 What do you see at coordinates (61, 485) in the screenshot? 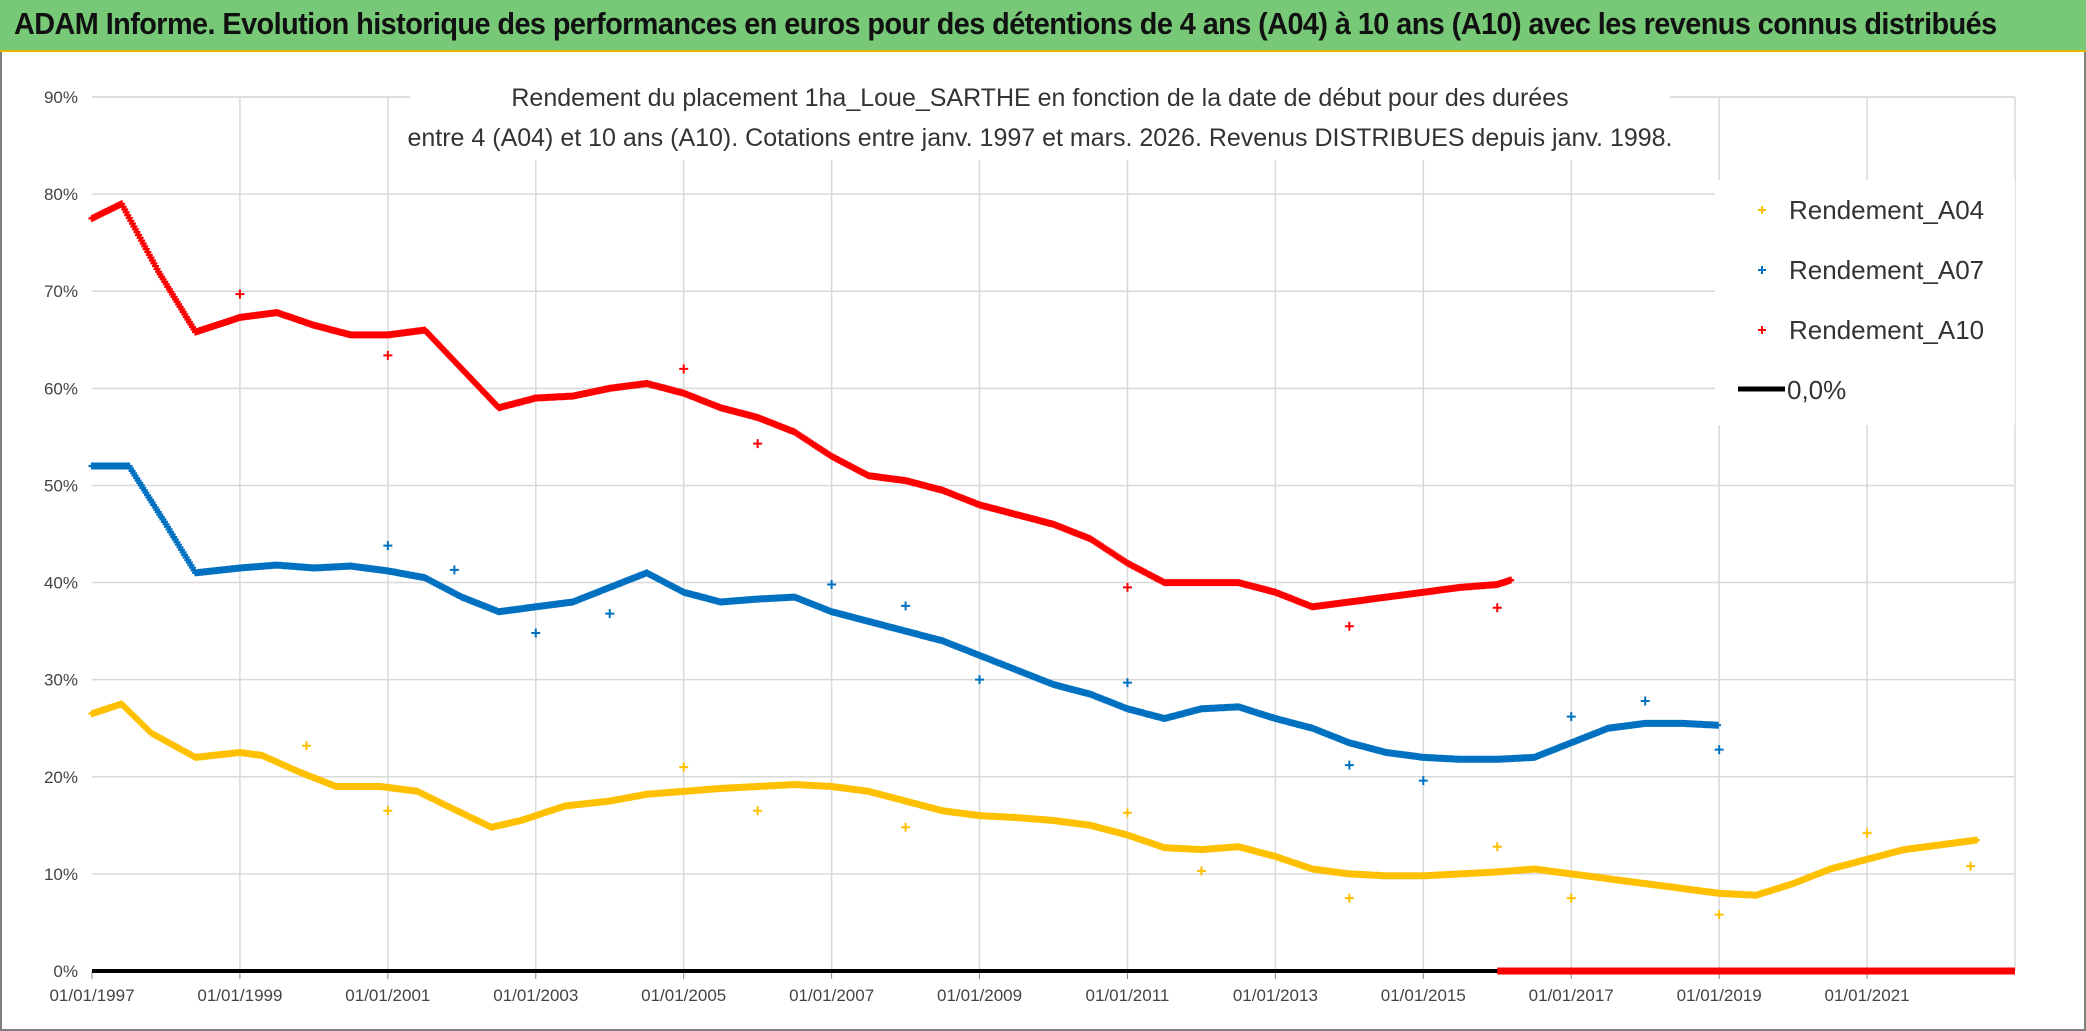
I see `y-tick-label: 50%` at bounding box center [61, 485].